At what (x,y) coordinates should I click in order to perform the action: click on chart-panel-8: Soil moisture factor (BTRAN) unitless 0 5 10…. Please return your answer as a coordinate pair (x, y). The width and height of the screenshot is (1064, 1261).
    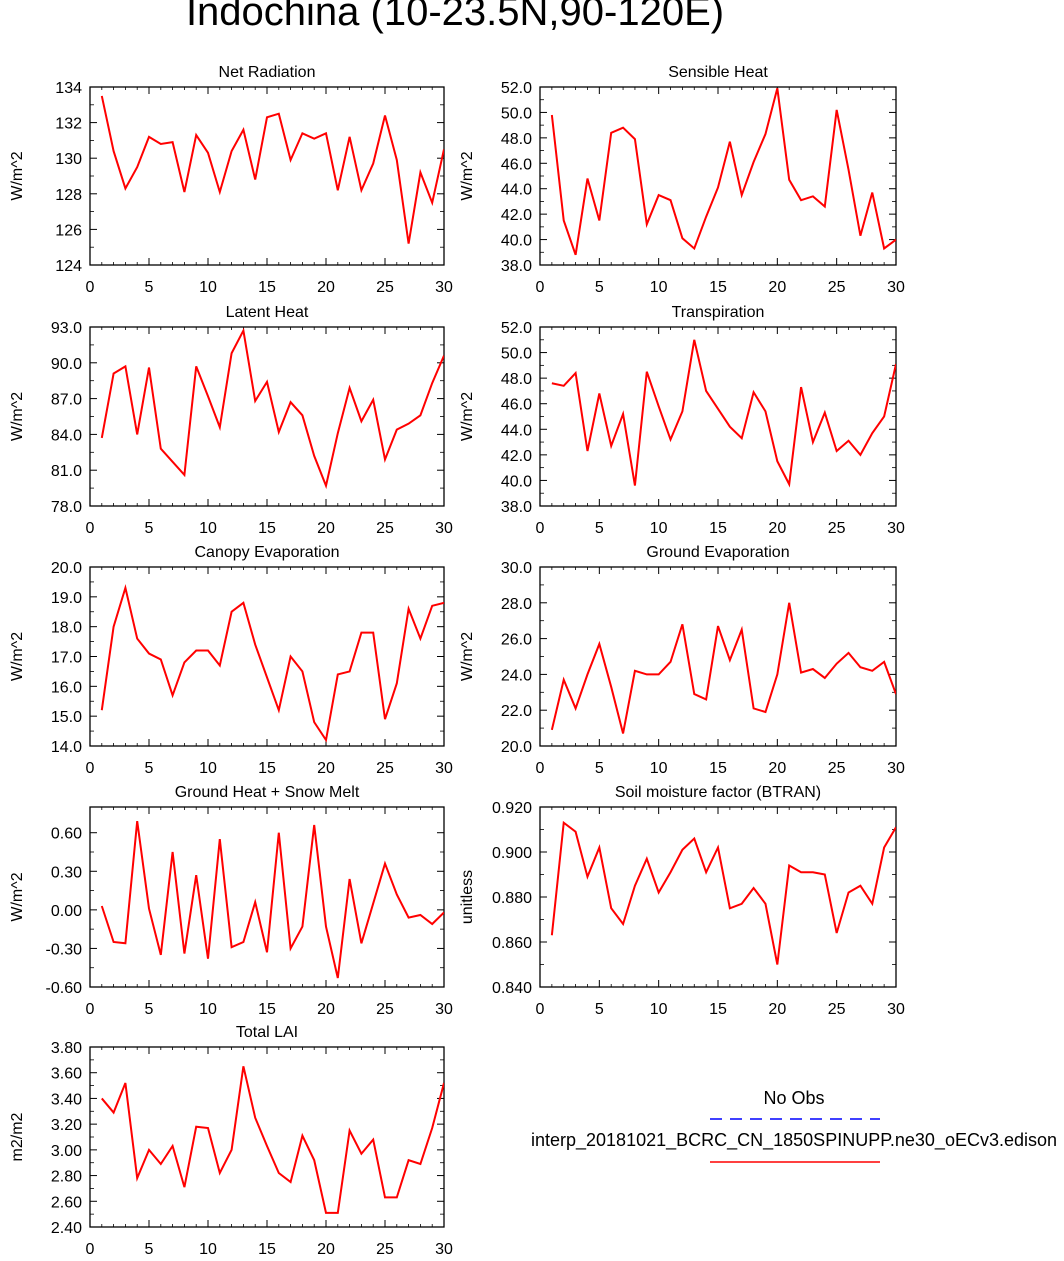
    Looking at the image, I should click on (682, 901).